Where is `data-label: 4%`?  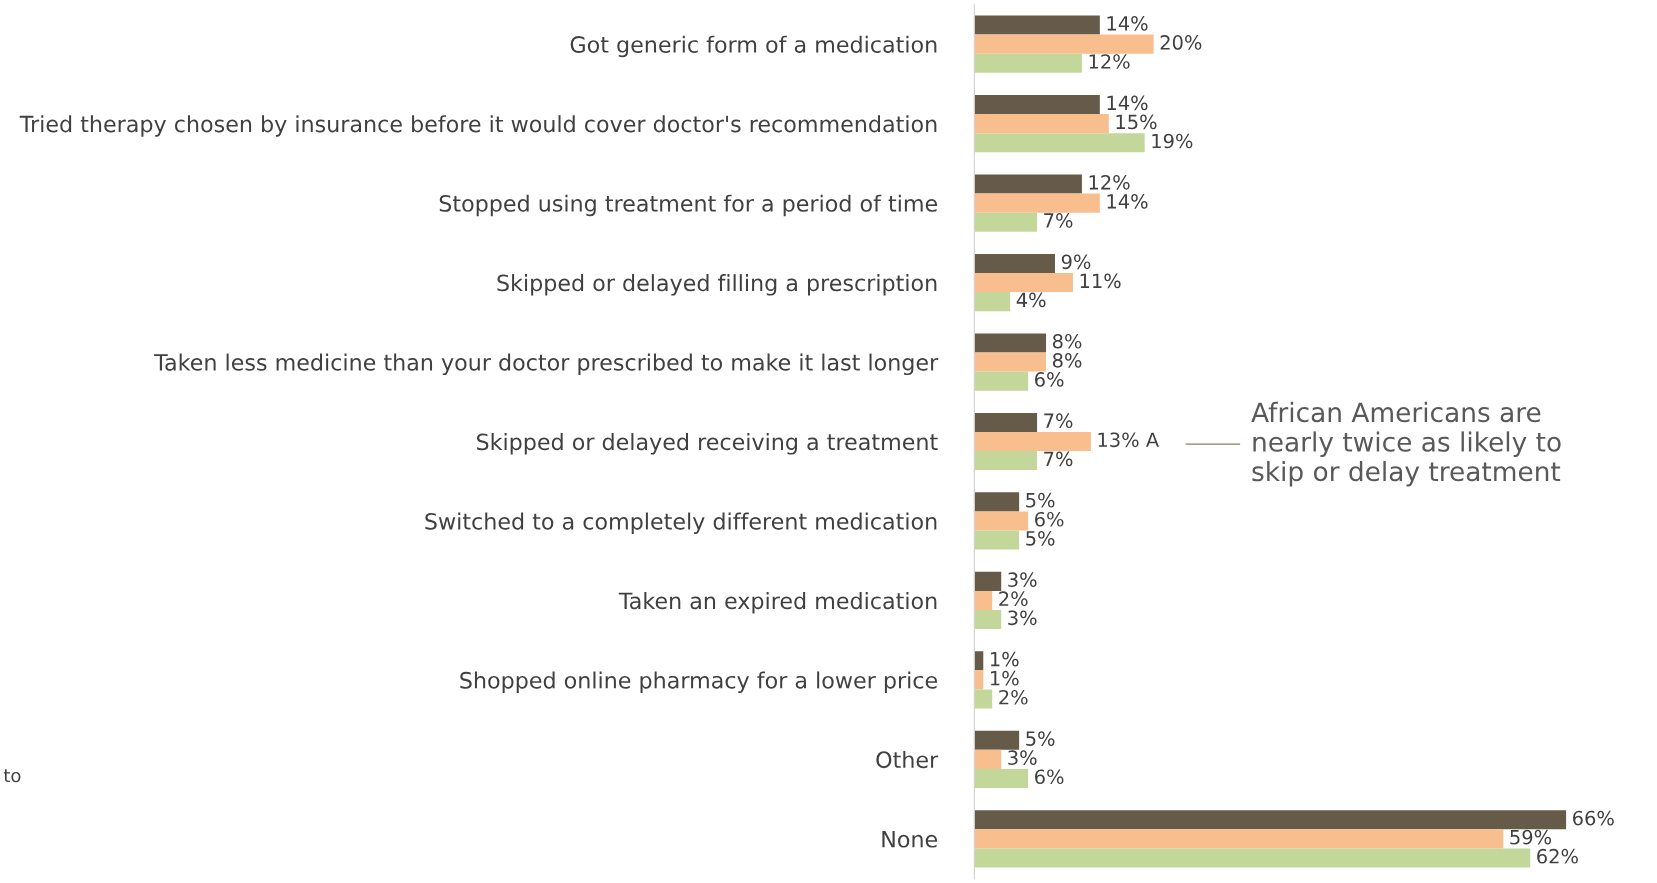
data-label: 4% is located at coordinates (1031, 300).